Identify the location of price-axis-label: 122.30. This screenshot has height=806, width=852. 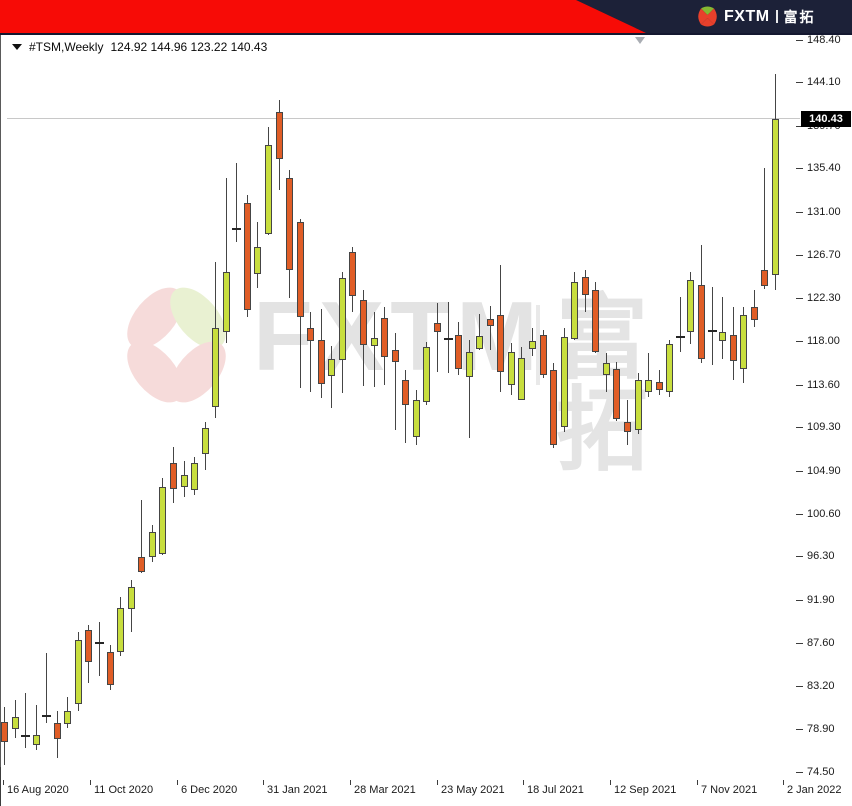
(824, 298).